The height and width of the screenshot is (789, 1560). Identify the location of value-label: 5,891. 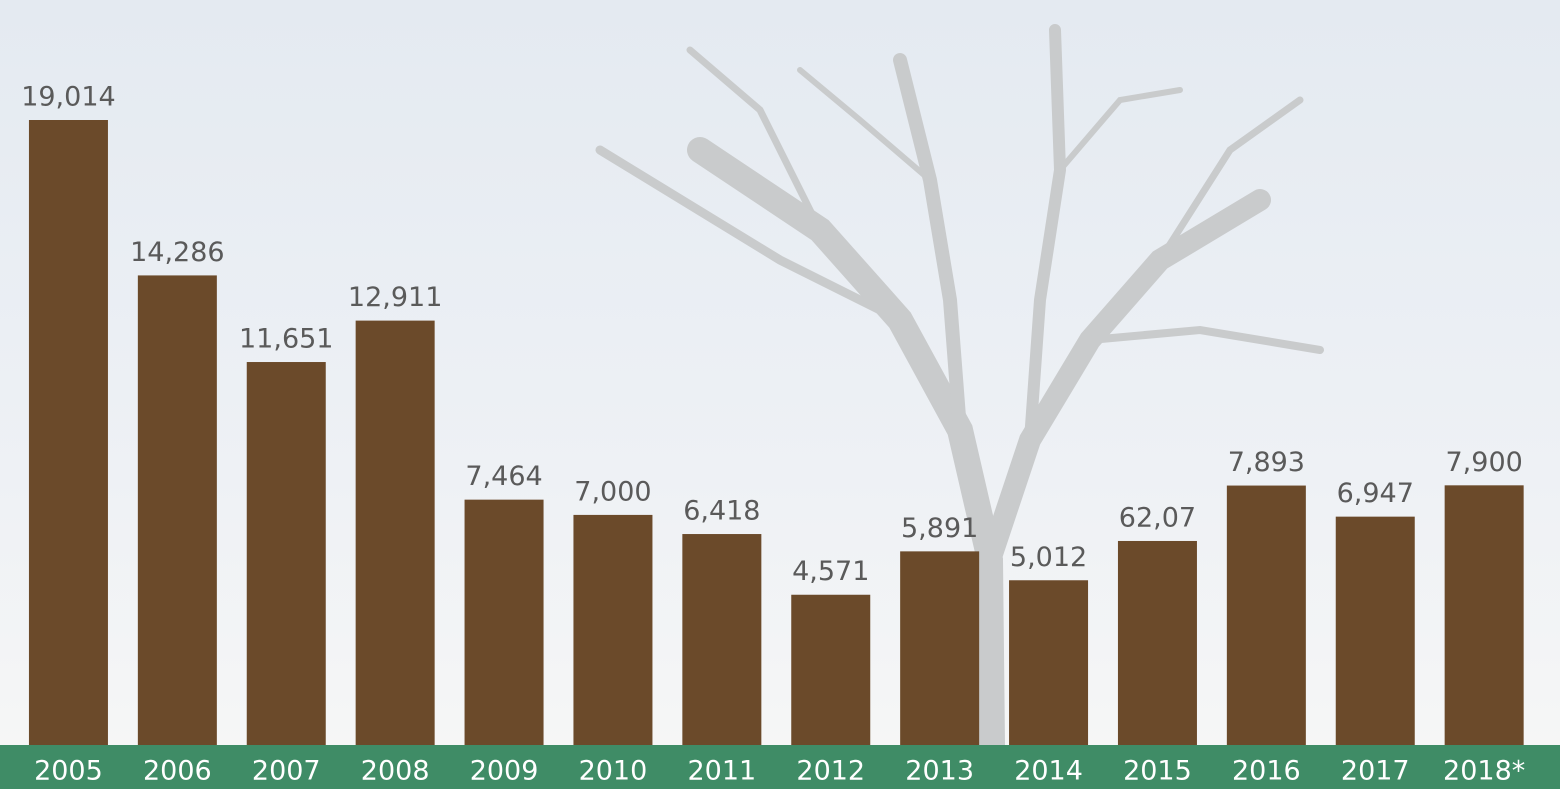
(939, 528).